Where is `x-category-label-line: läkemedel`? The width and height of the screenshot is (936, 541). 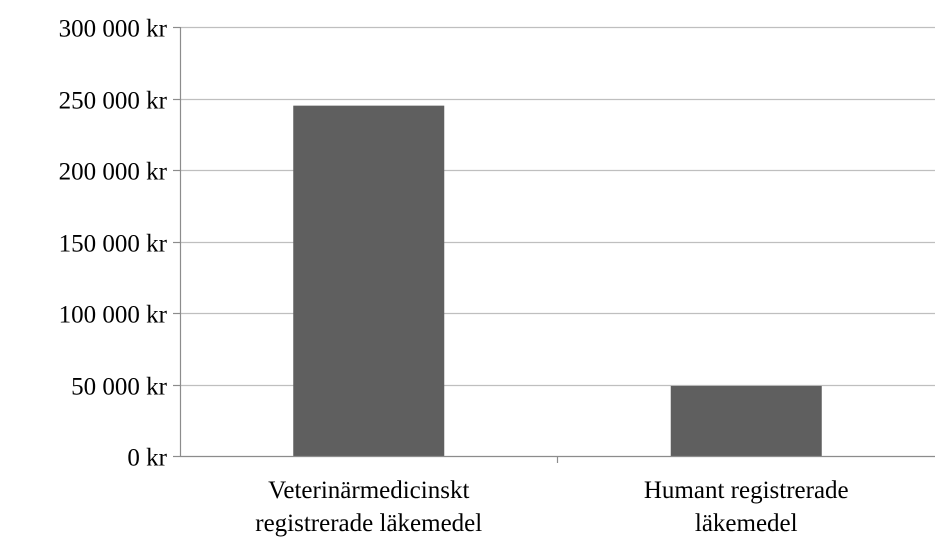
x-category-label-line: läkemedel is located at coordinates (746, 523).